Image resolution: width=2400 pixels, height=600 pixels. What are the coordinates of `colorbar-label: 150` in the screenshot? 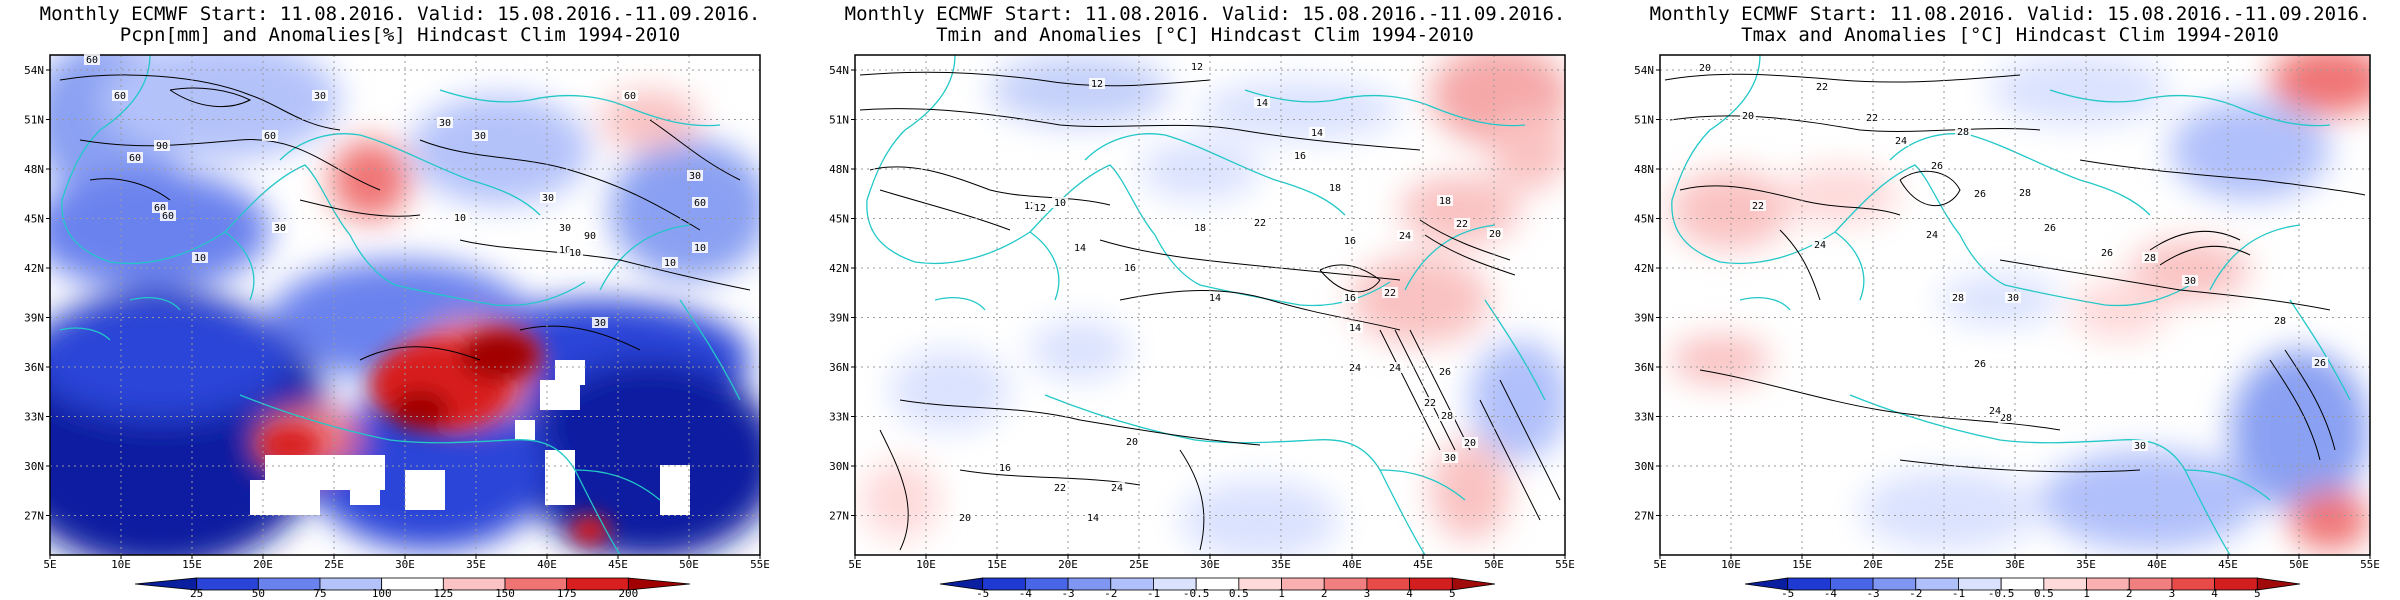 It's located at (505, 593).